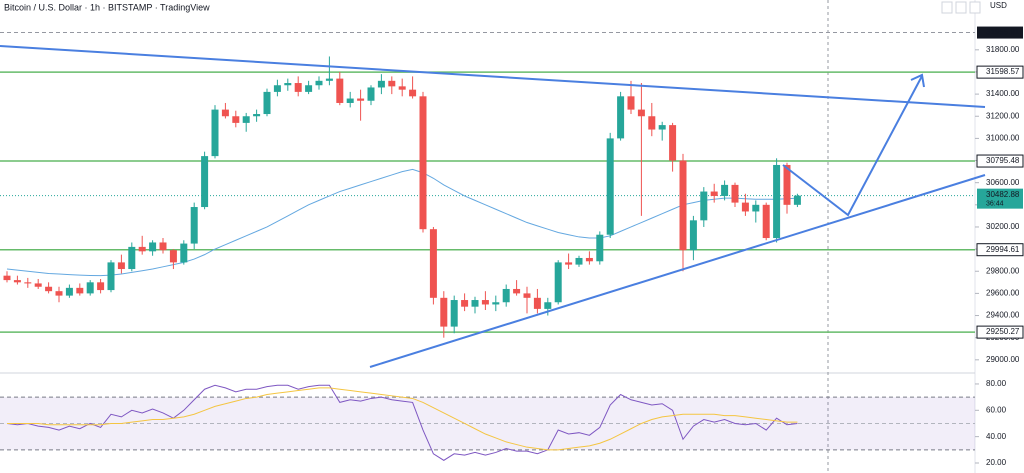 The width and height of the screenshot is (1024, 473). I want to click on y-tick-label: 29600.00, so click(1003, 293).